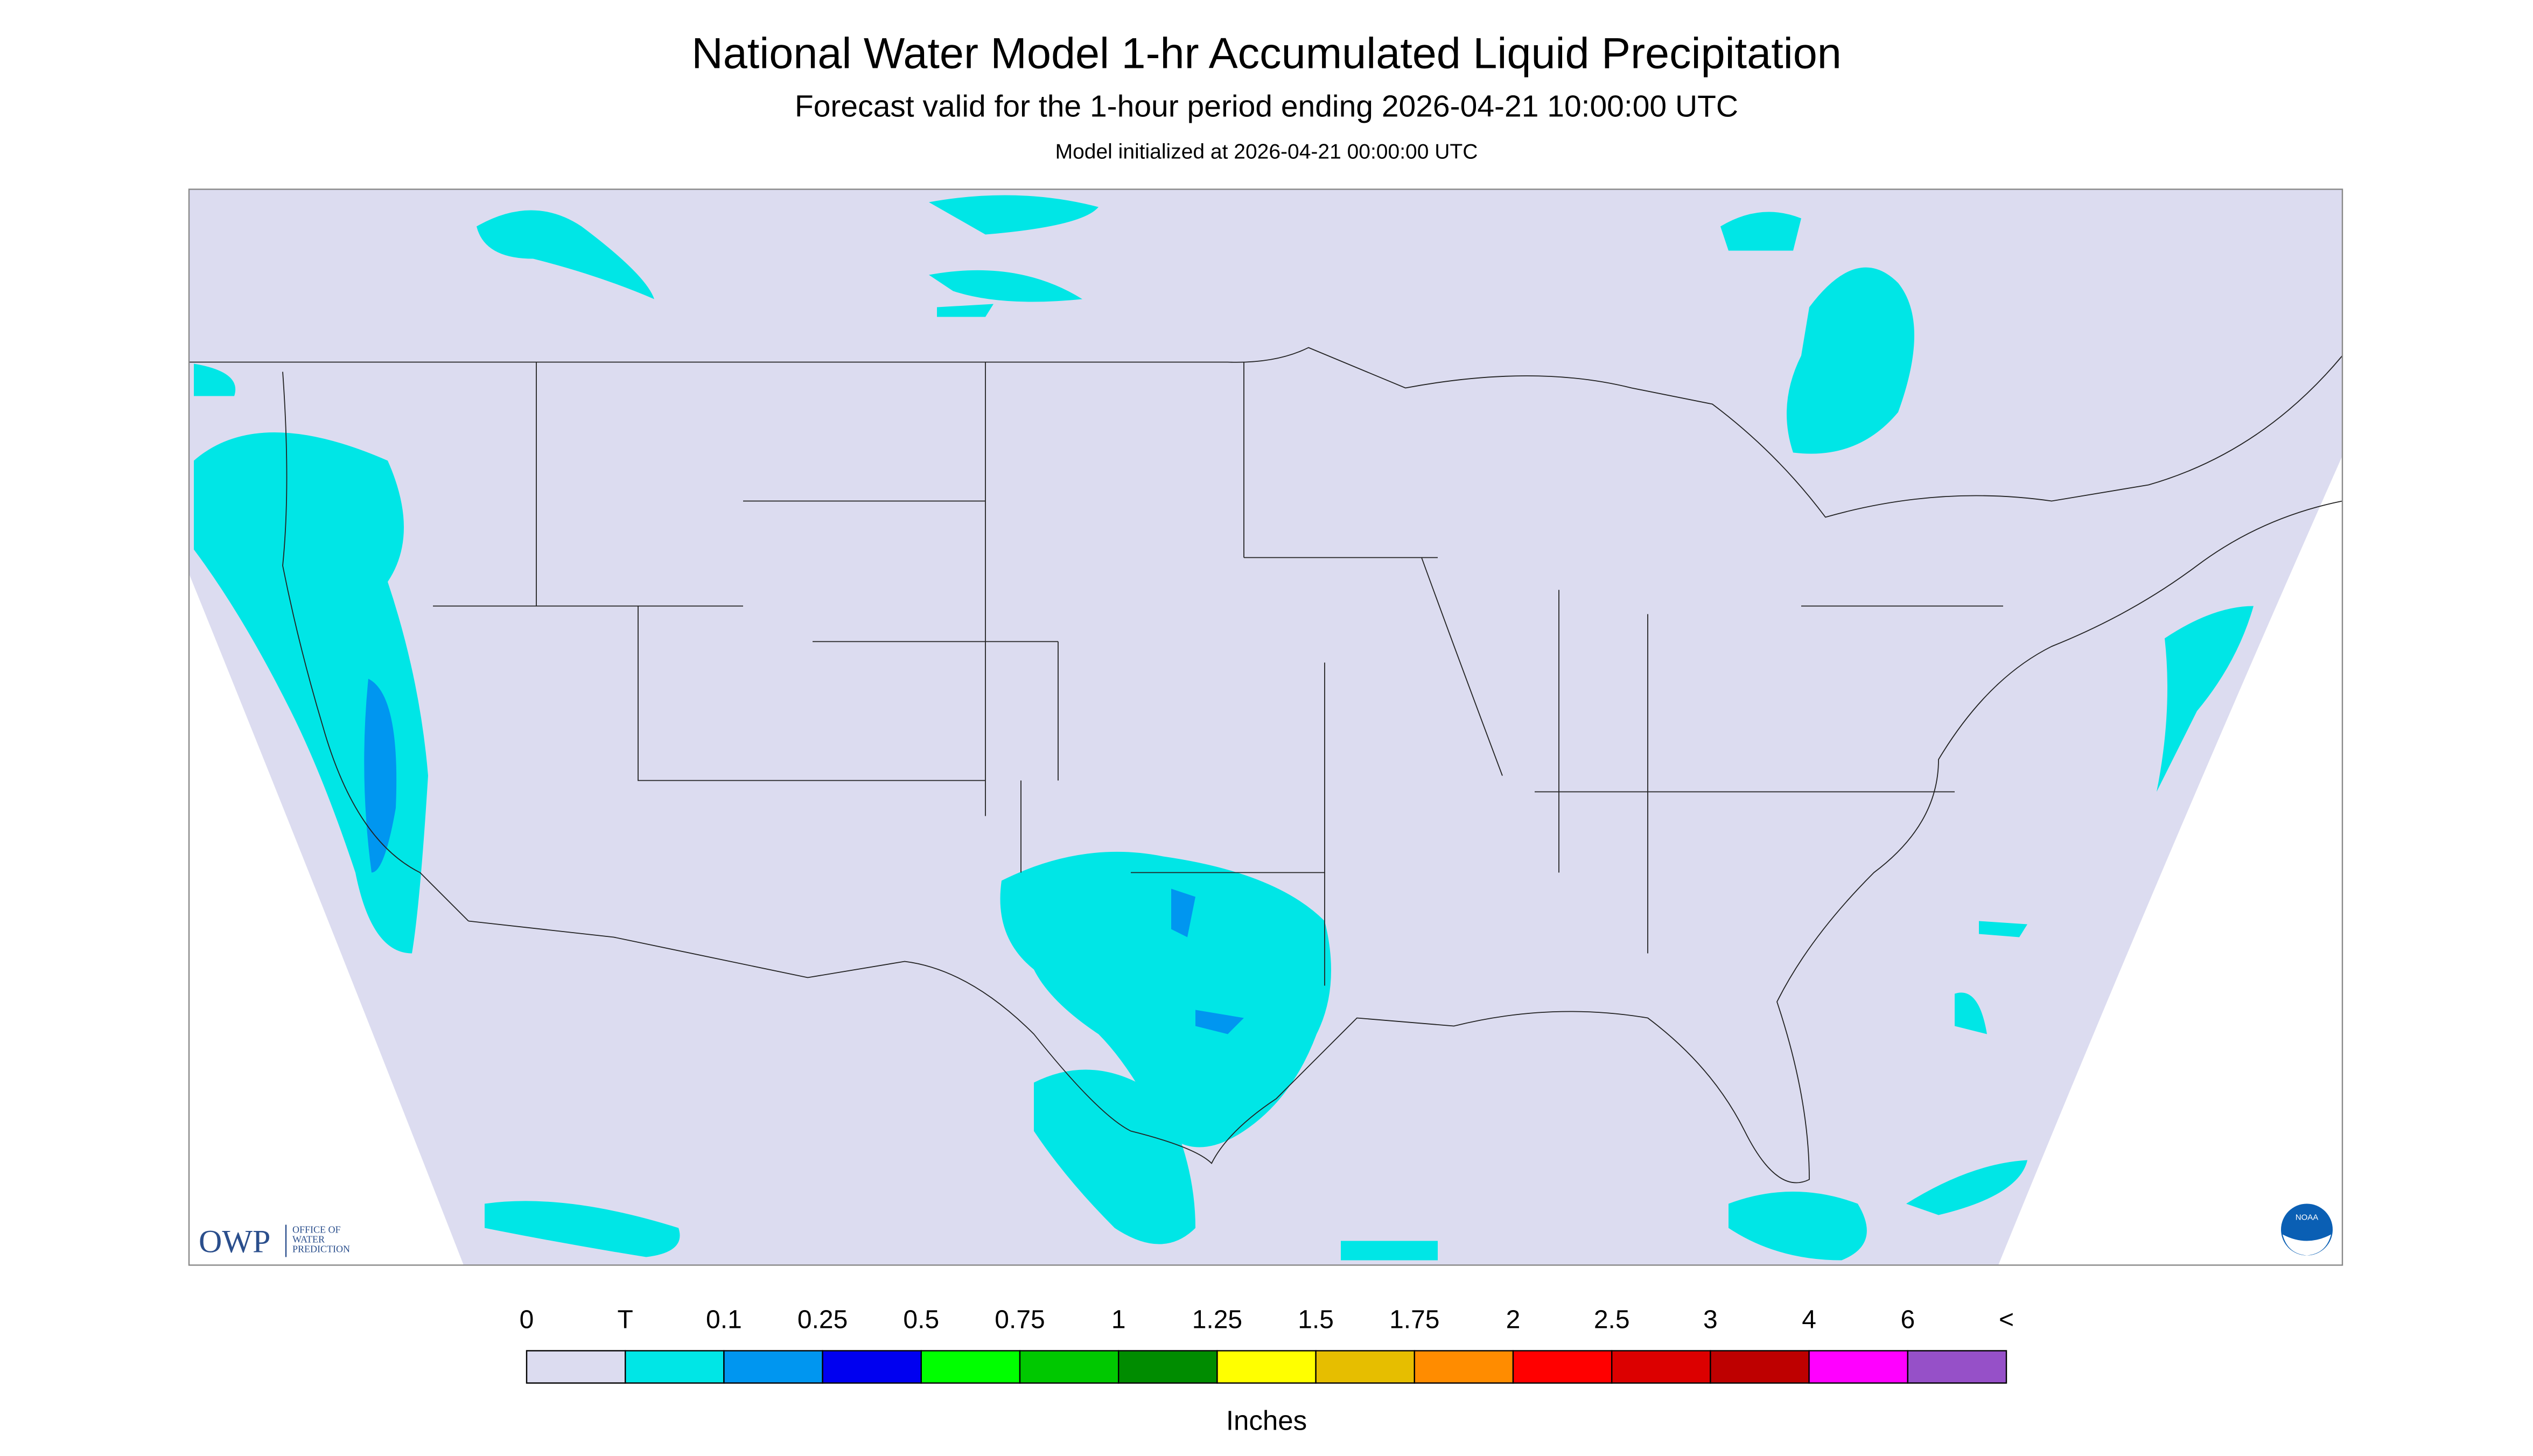  Describe the element at coordinates (2307, 1217) in the screenshot. I see `noaa-label: NOAA` at that location.